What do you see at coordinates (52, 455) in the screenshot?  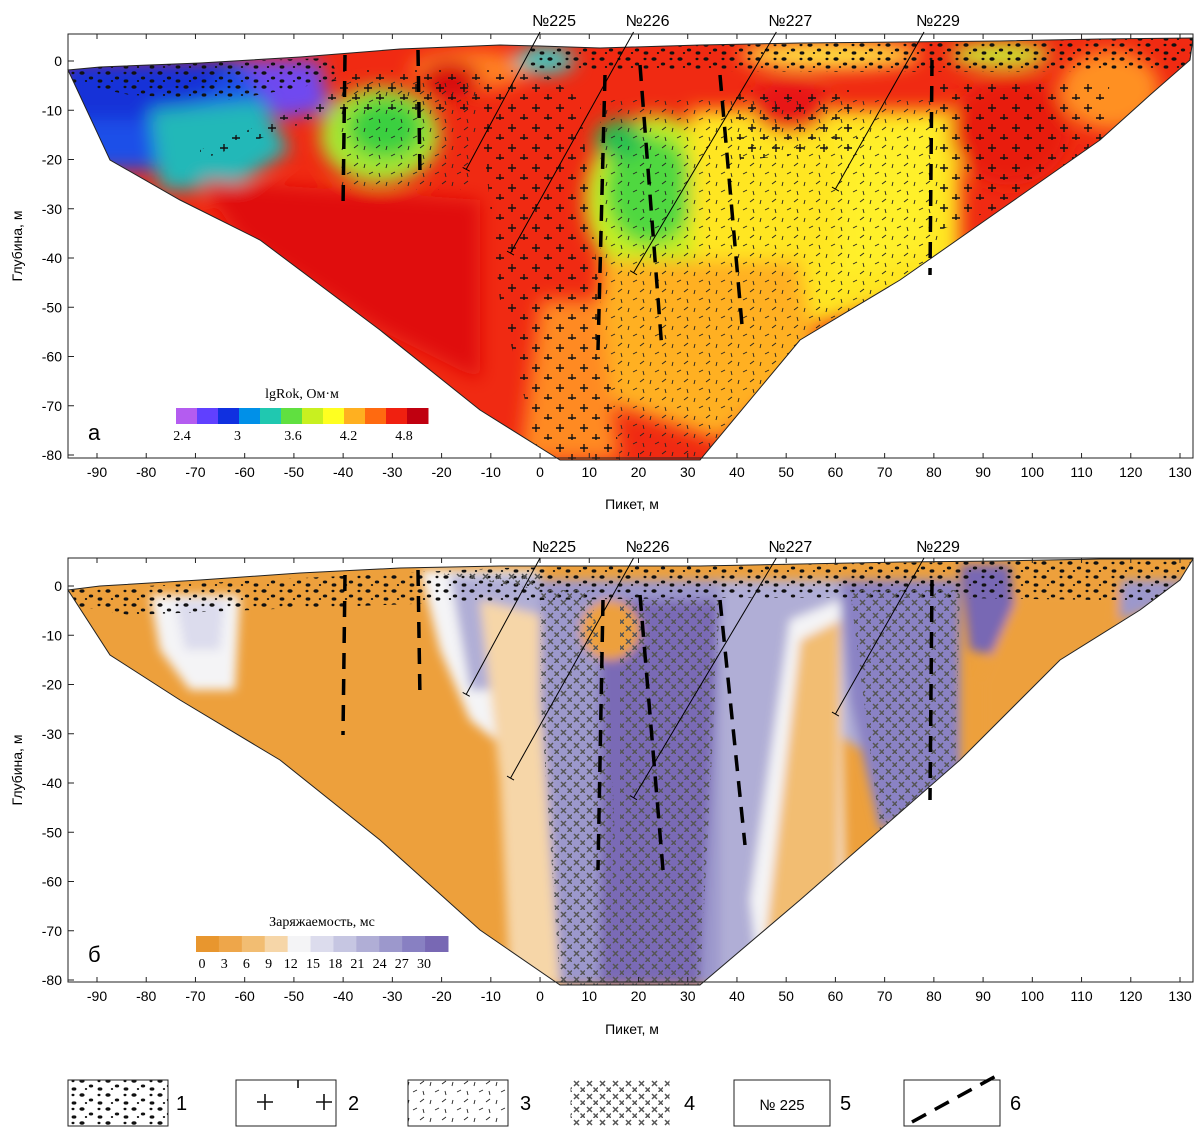 I see `y-tick-label-a: -80` at bounding box center [52, 455].